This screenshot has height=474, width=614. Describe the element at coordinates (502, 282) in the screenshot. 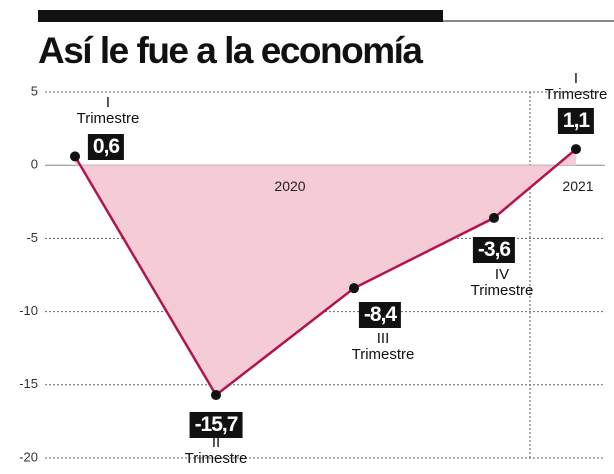

I see `category-label: IV Trimestre` at that location.